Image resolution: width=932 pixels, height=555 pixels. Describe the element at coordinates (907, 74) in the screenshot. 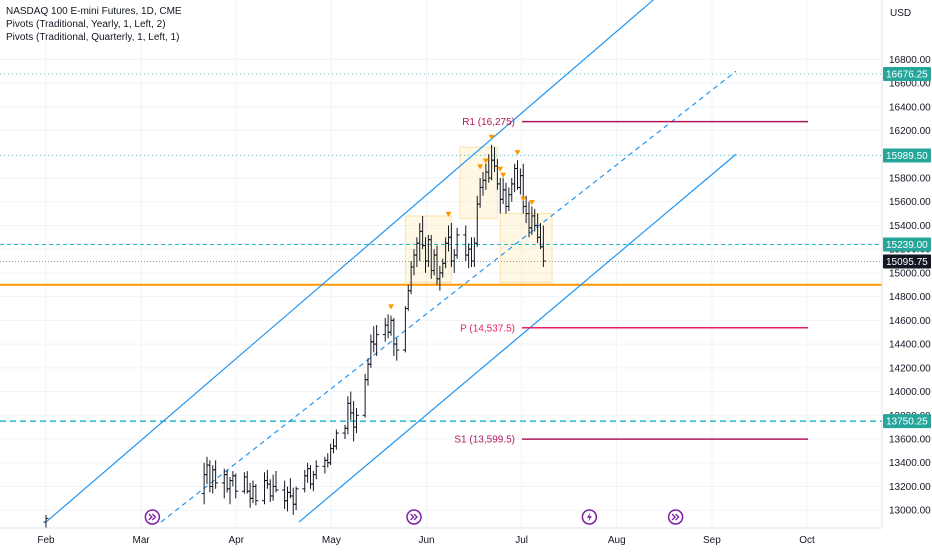

I see `price-badge: 16676.25` at that location.